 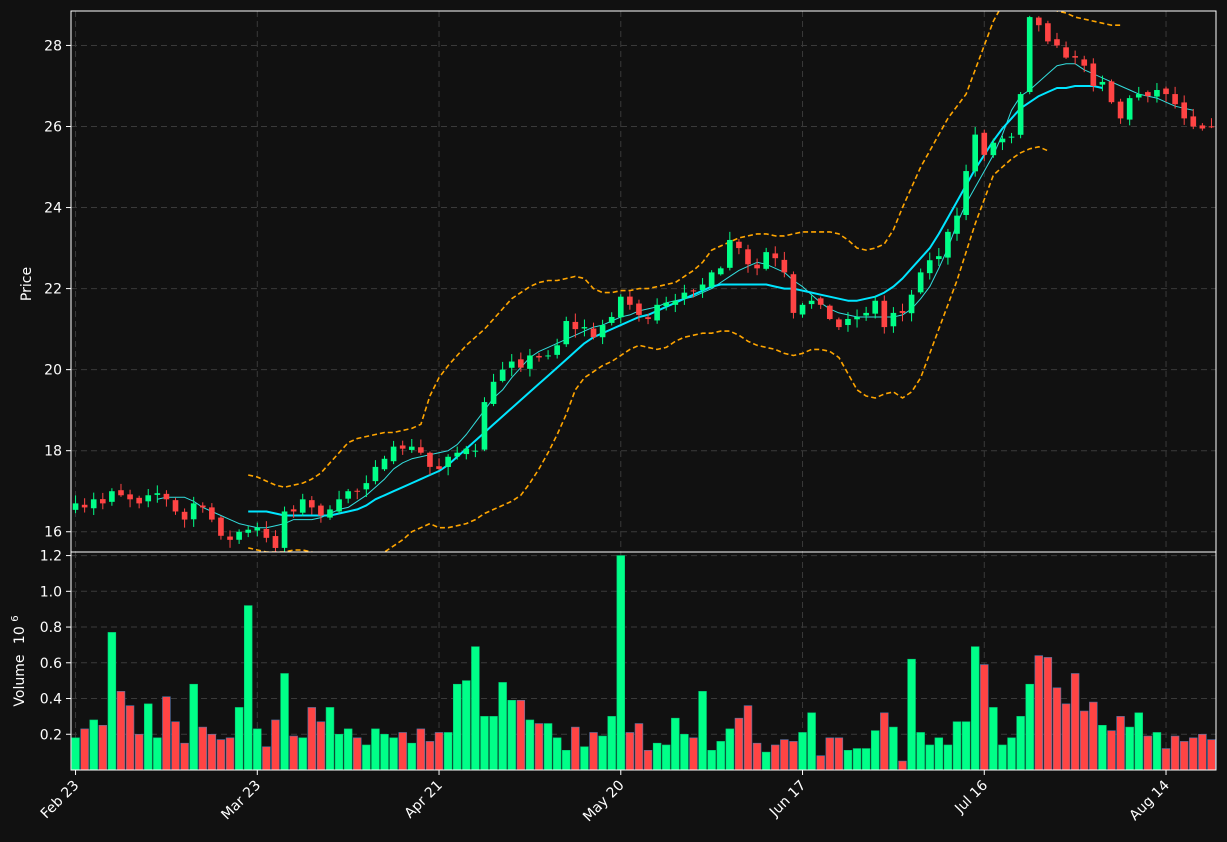 What do you see at coordinates (27, 284) in the screenshot?
I see `price-ylabel: Price` at bounding box center [27, 284].